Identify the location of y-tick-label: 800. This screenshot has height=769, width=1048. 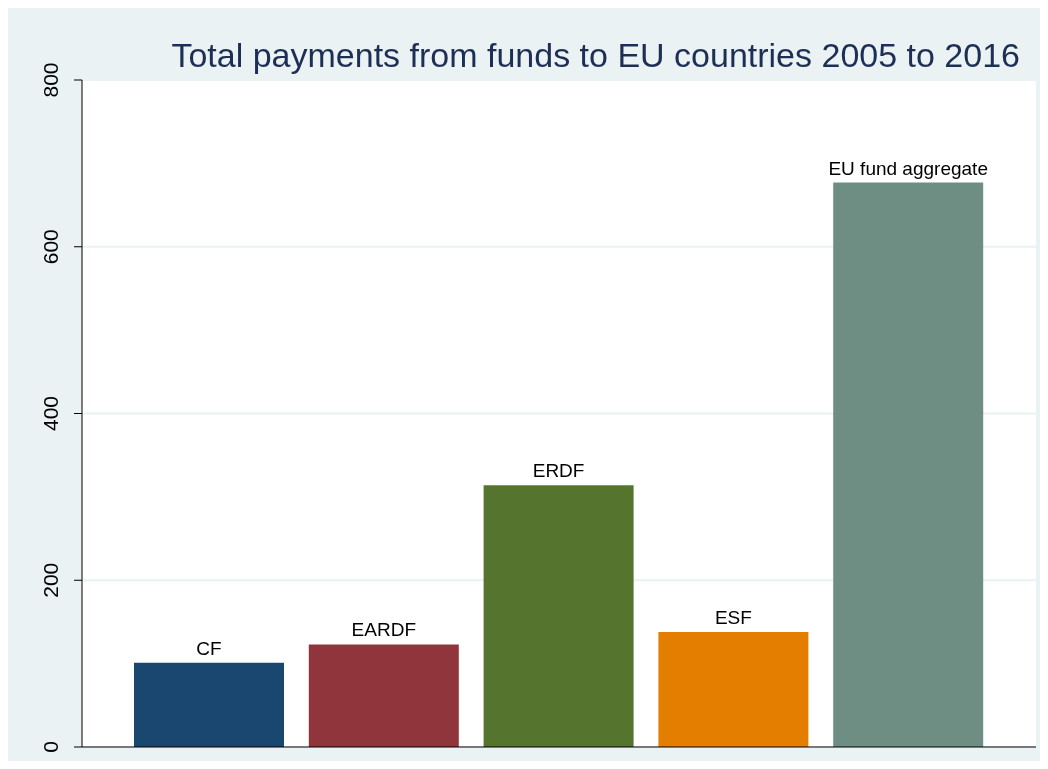
(50, 80).